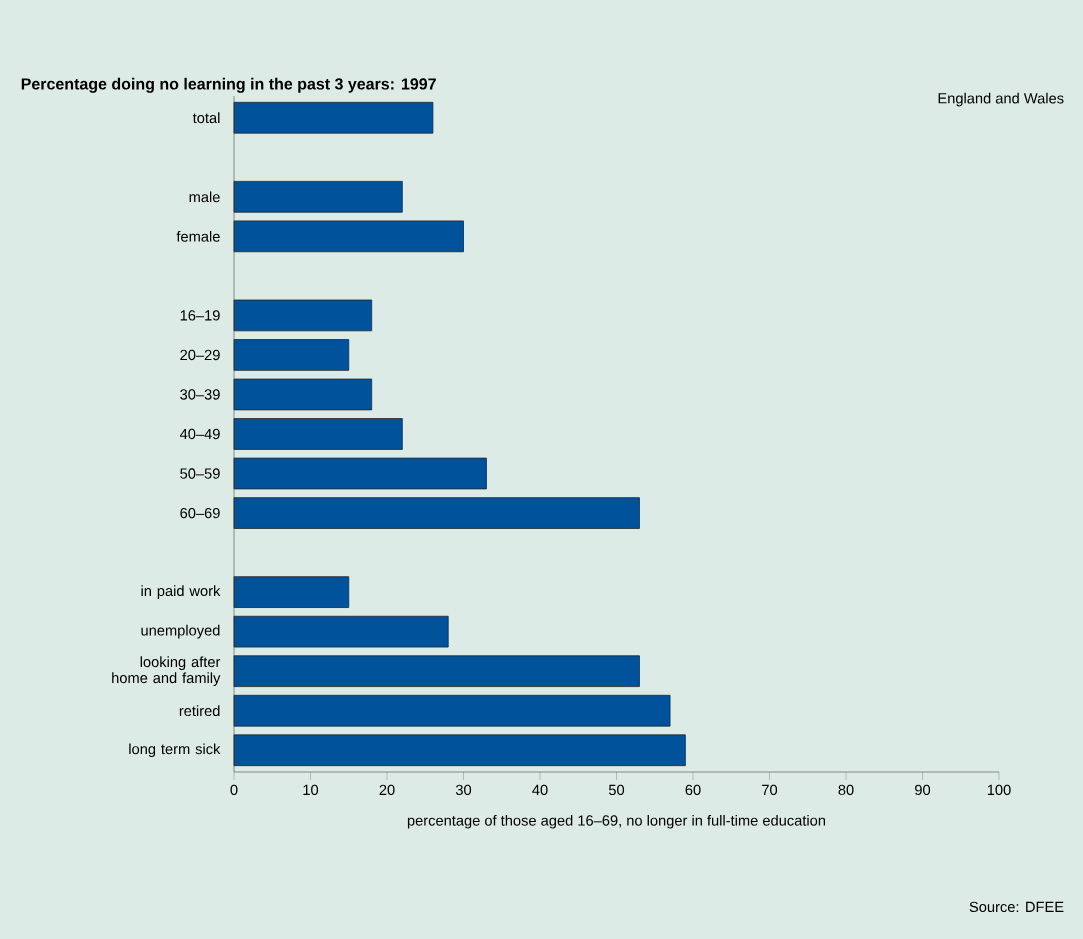 The image size is (1083, 939). Describe the element at coordinates (387, 790) in the screenshot. I see `x-tick-label: 20` at that location.